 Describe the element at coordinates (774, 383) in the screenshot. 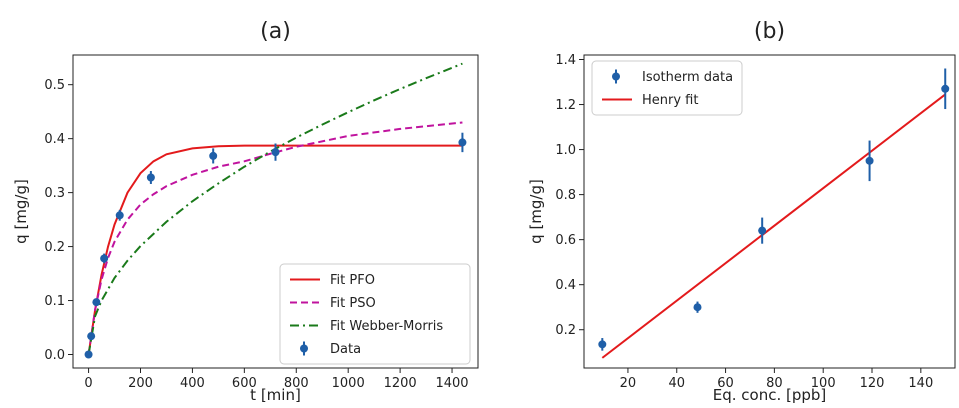

I see `x-tick-label: 80` at that location.